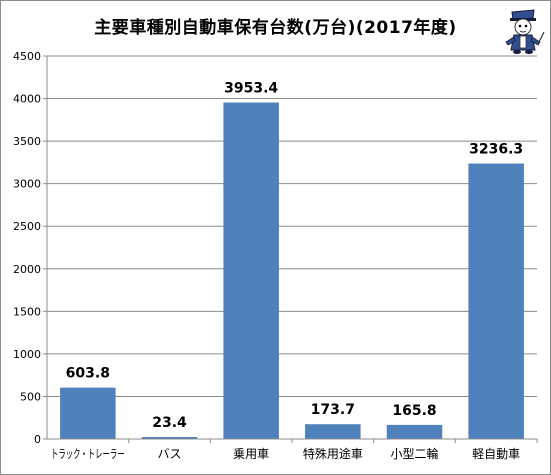 The image size is (551, 475). What do you see at coordinates (525, 31) in the screenshot?
I see `mascot-icon` at bounding box center [525, 31].